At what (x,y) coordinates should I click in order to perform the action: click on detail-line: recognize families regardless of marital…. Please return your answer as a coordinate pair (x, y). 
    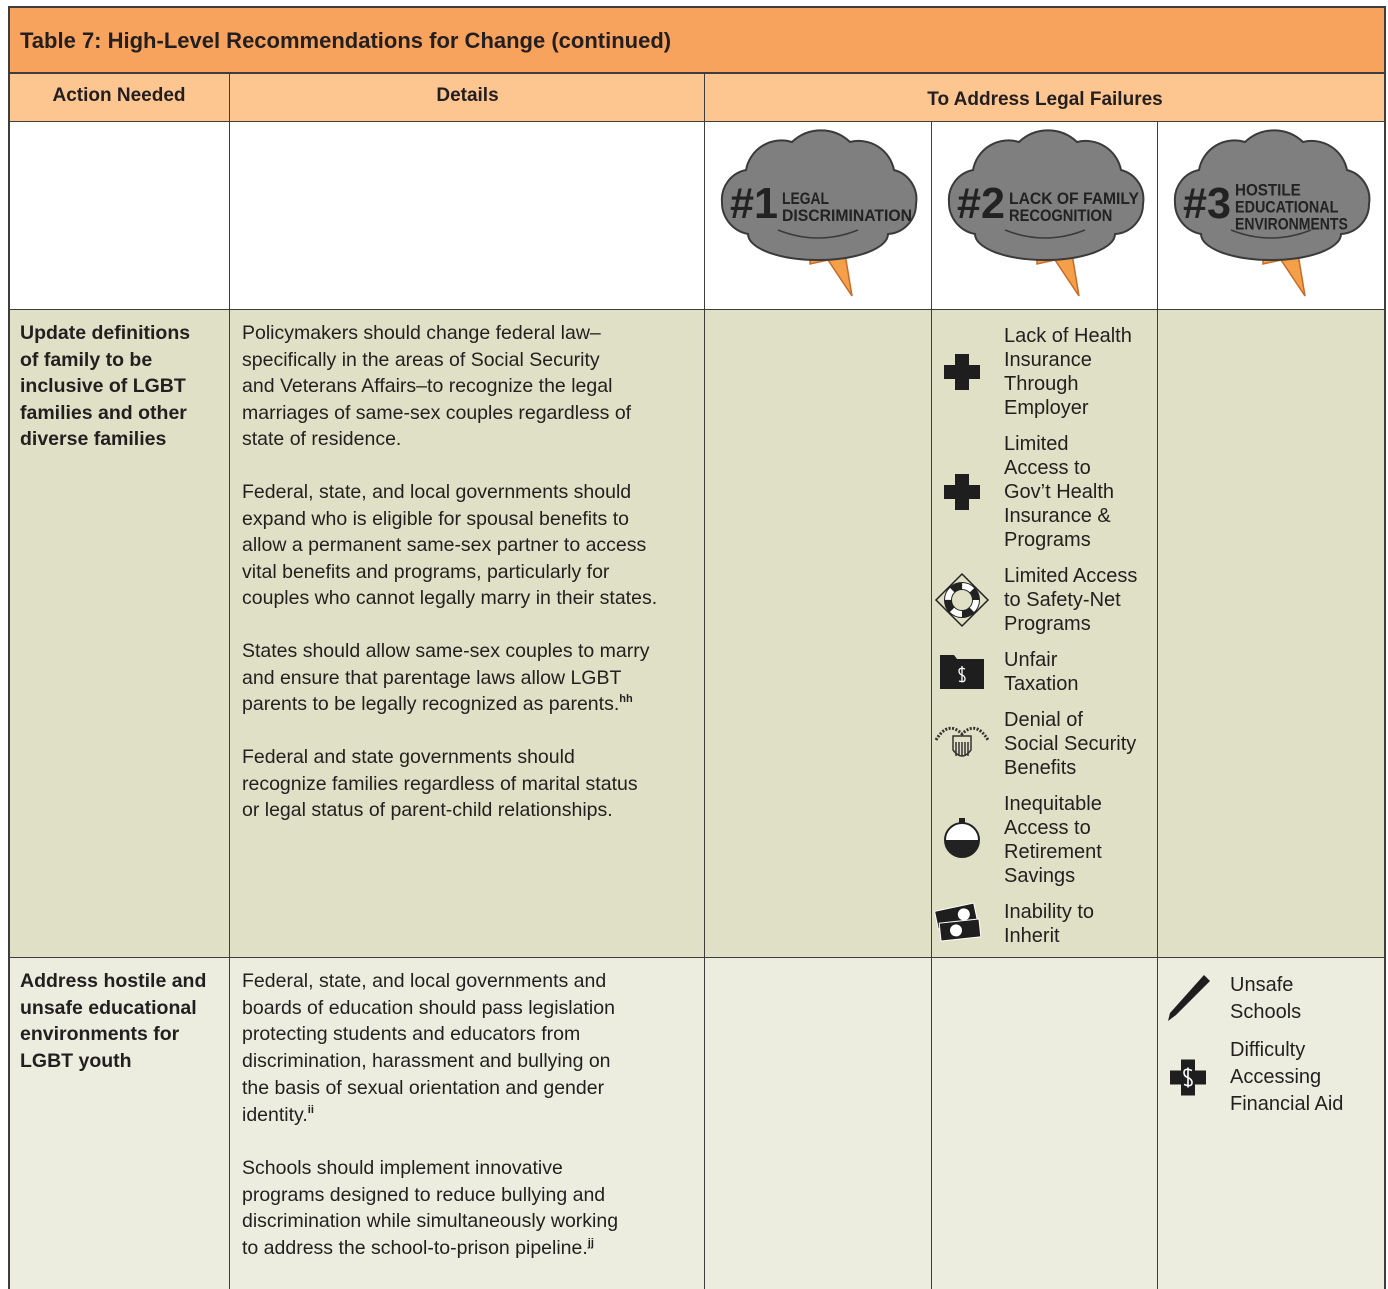
    Looking at the image, I should click on (440, 783).